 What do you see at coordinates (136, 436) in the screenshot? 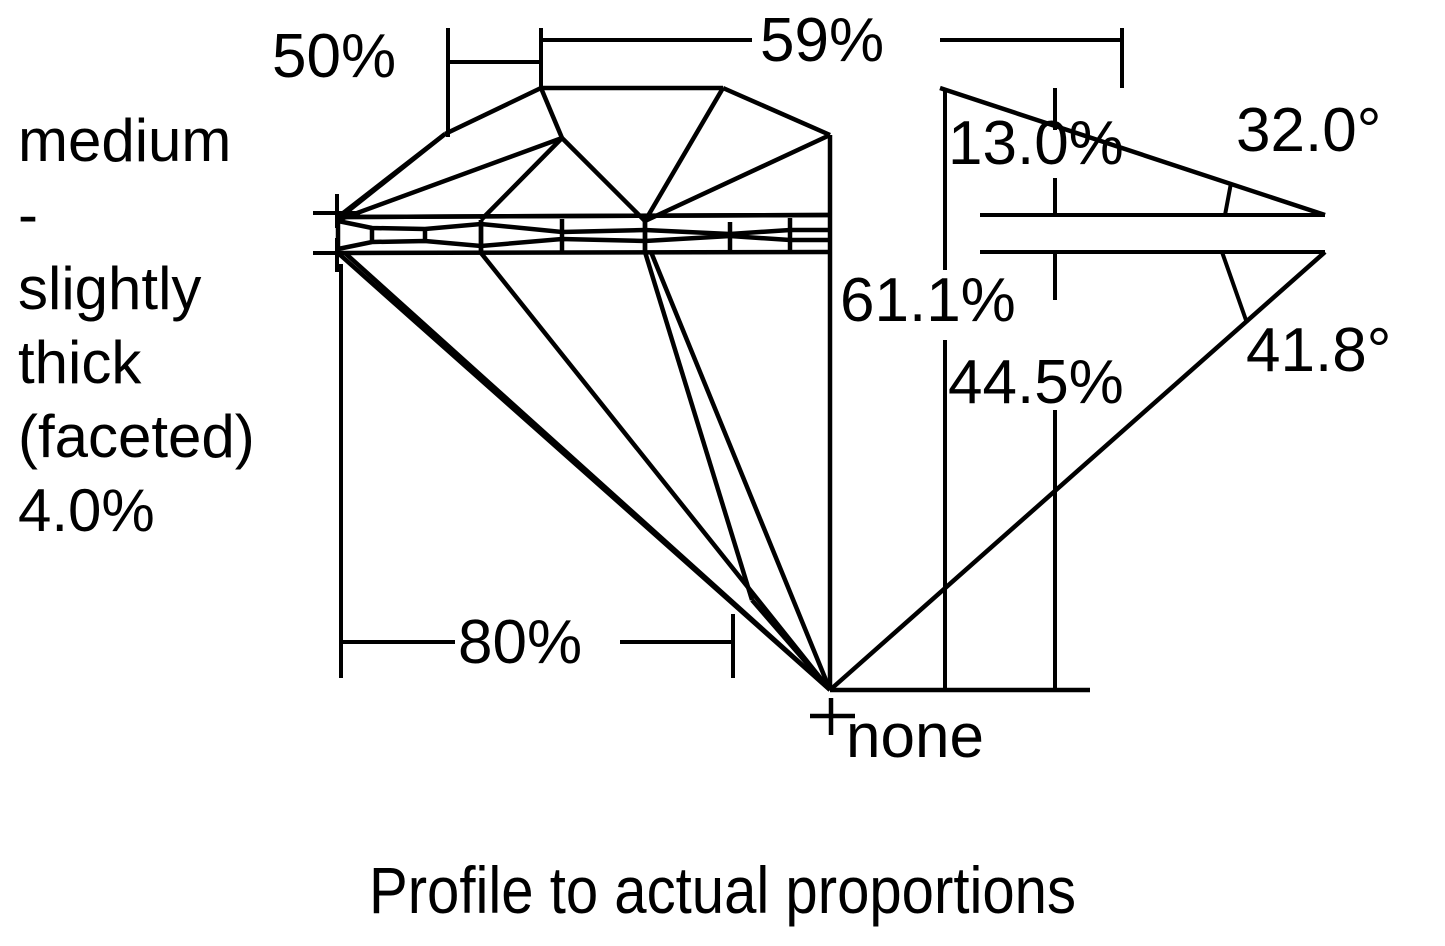
I see `girdle-desc-line-5: (faceted)` at bounding box center [136, 436].